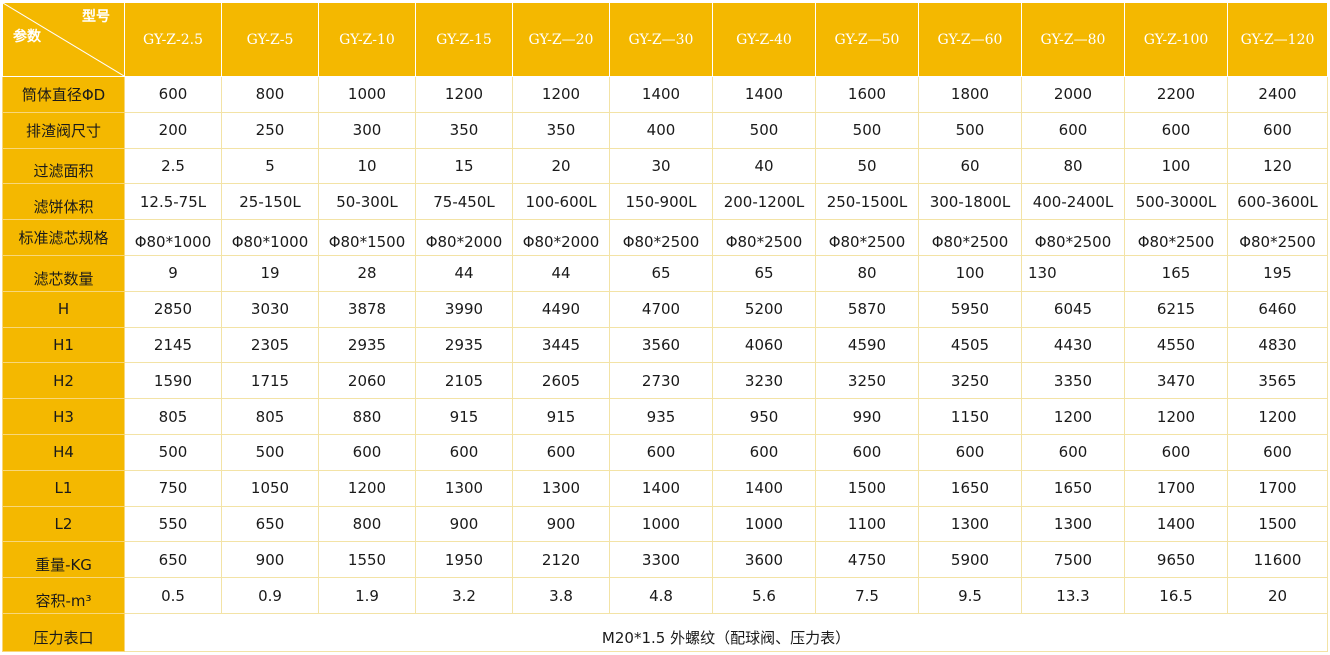 Image resolution: width=1330 pixels, height=655 pixels. Describe the element at coordinates (970, 39) in the screenshot. I see `model-header: GY-Z—60` at that location.